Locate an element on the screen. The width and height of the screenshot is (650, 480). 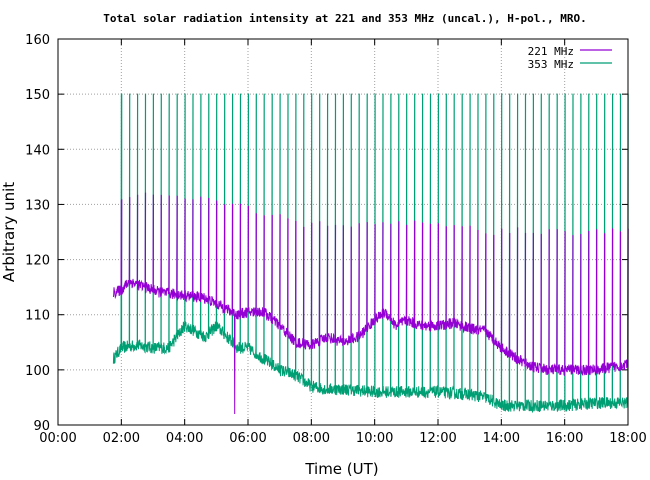
legend: 221 MHz 353 MHz is located at coordinates (570, 58).